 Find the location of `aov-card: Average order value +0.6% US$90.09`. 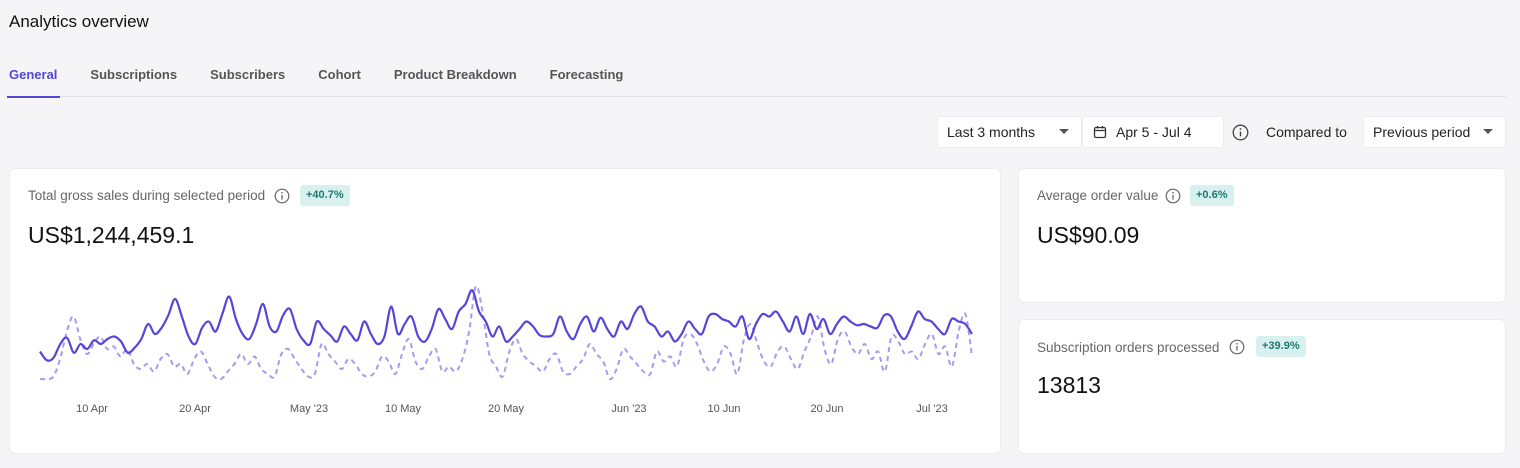

aov-card: Average order value +0.6% US$90.09 is located at coordinates (1262, 235).